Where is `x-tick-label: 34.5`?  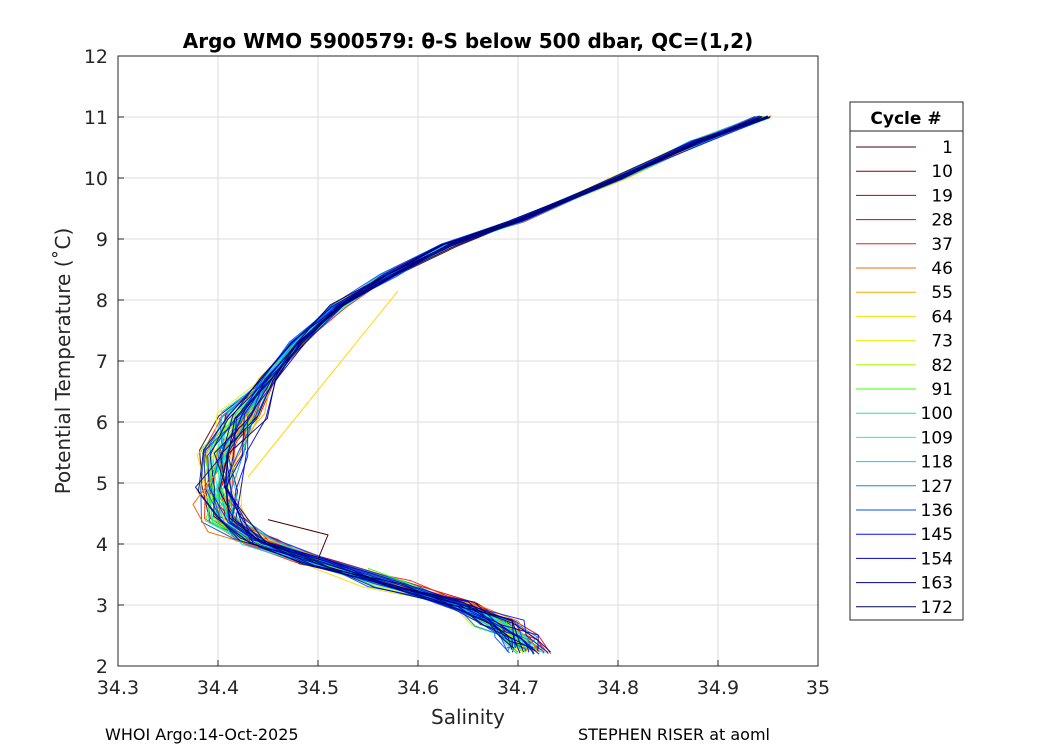 x-tick-label: 34.5 is located at coordinates (318, 688).